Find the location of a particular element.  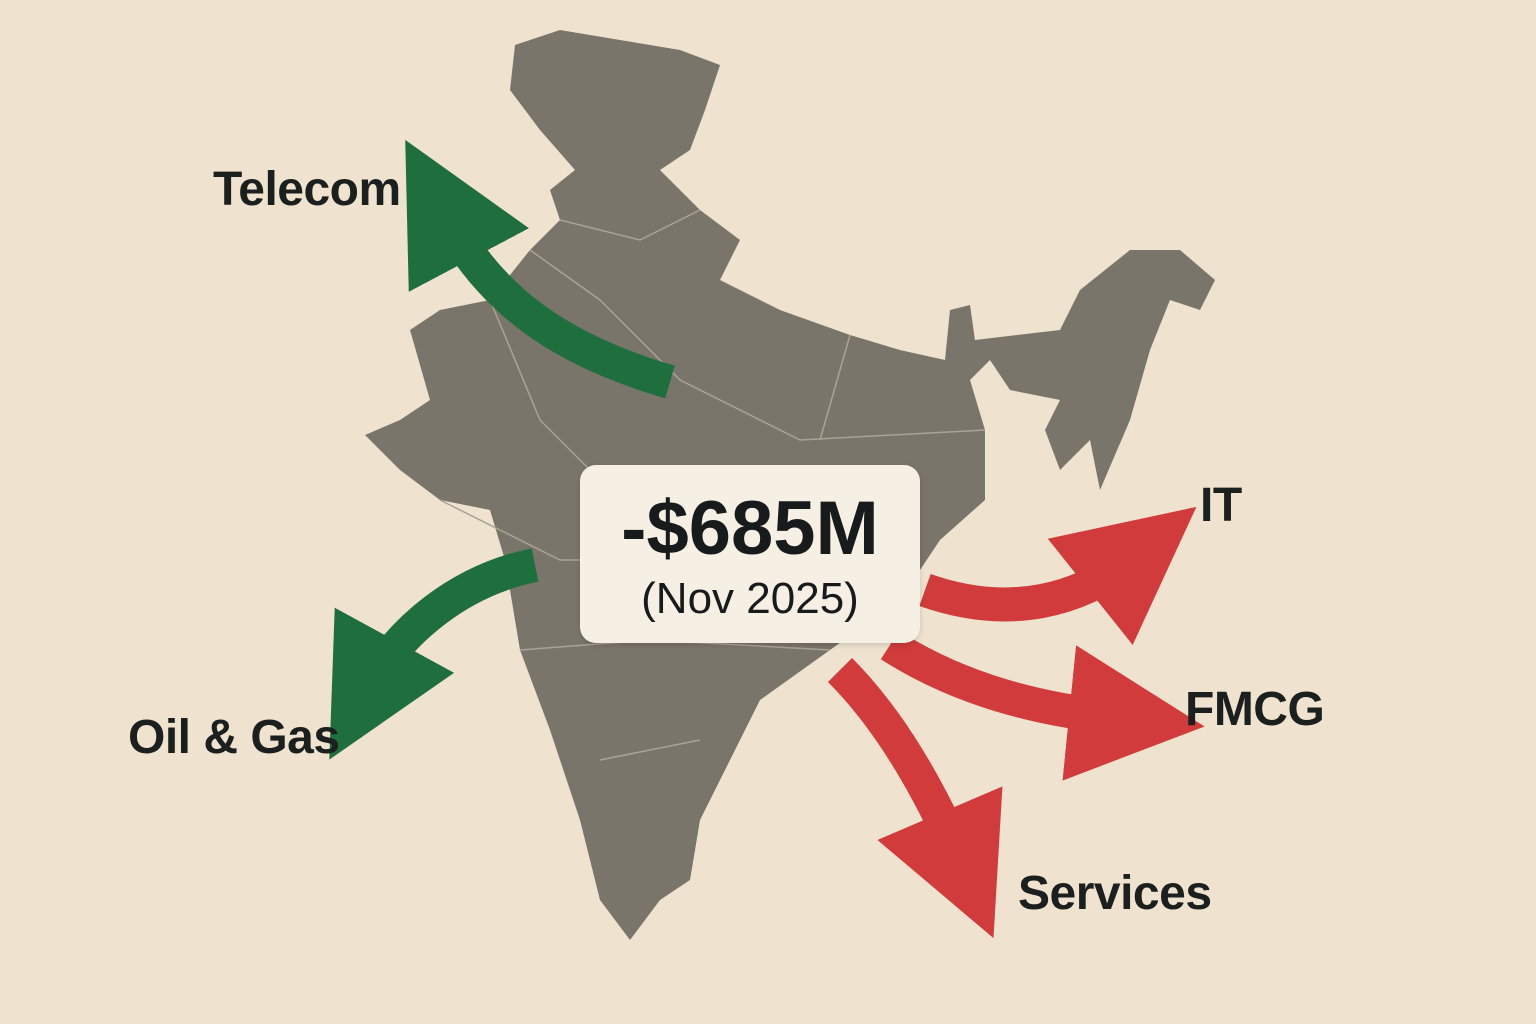

oil-gas-arrow is located at coordinates (434, 654).